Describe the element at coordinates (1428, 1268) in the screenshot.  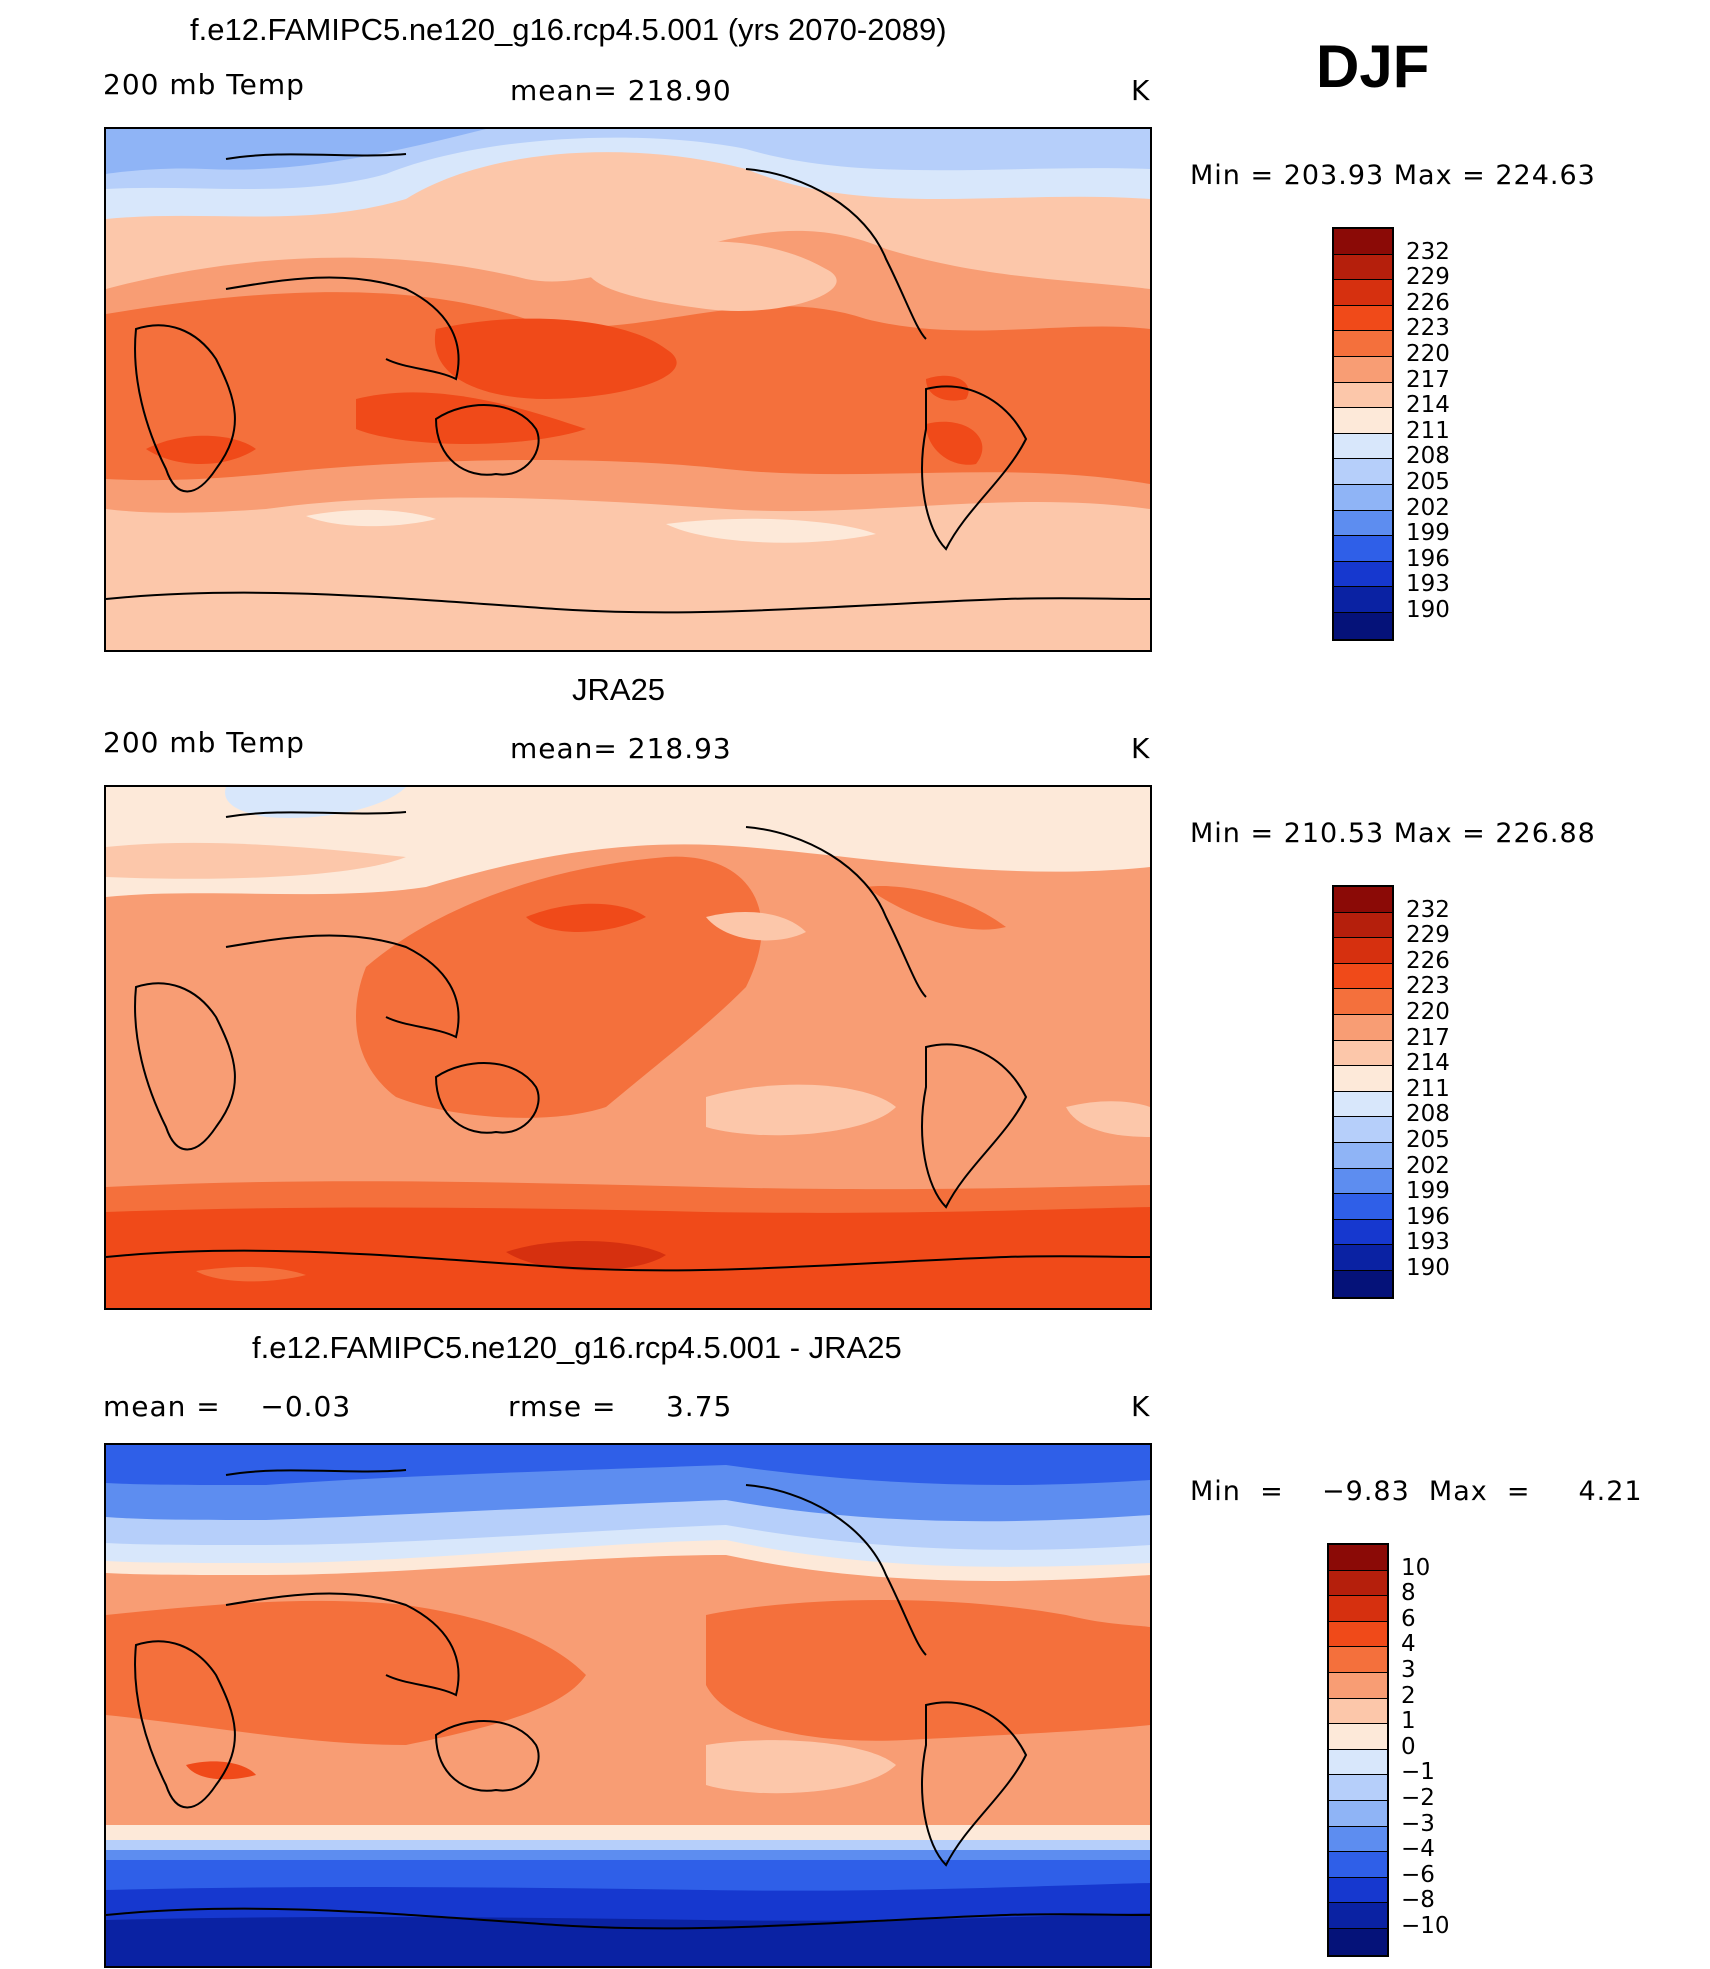
I see `colorbar-level-label: 190` at that location.